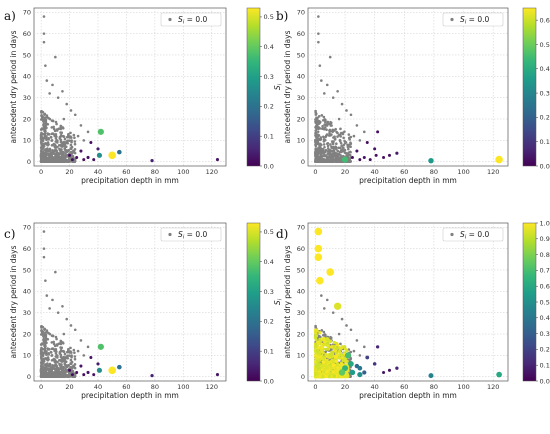 Image resolution: width=550 pixels, height=434 pixels. Describe the element at coordinates (69, 172) in the screenshot. I see `x-tick-label: 20` at that location.